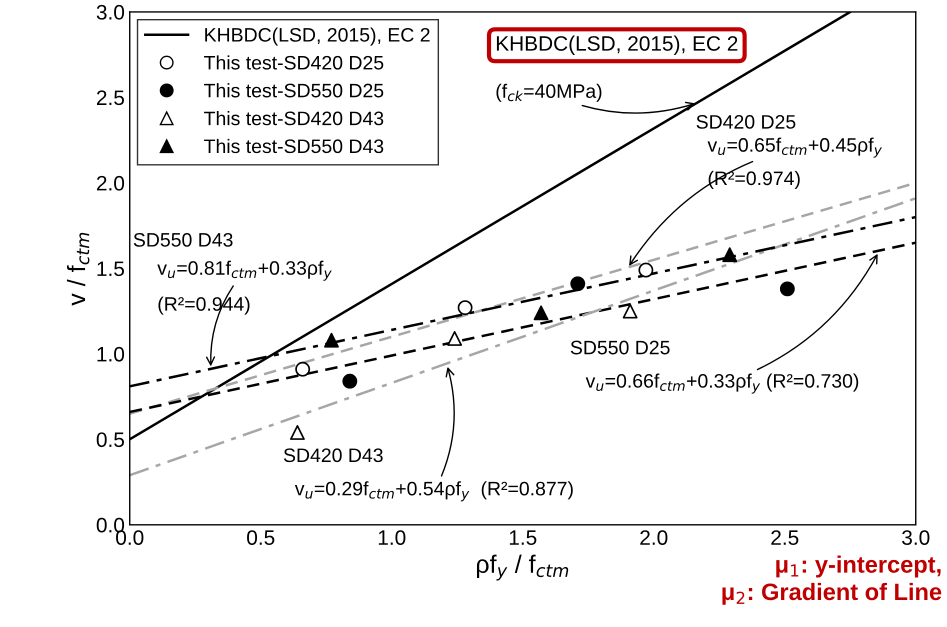 This screenshot has height=627, width=947. I want to click on x-tick-label: 3.0, so click(916, 537).